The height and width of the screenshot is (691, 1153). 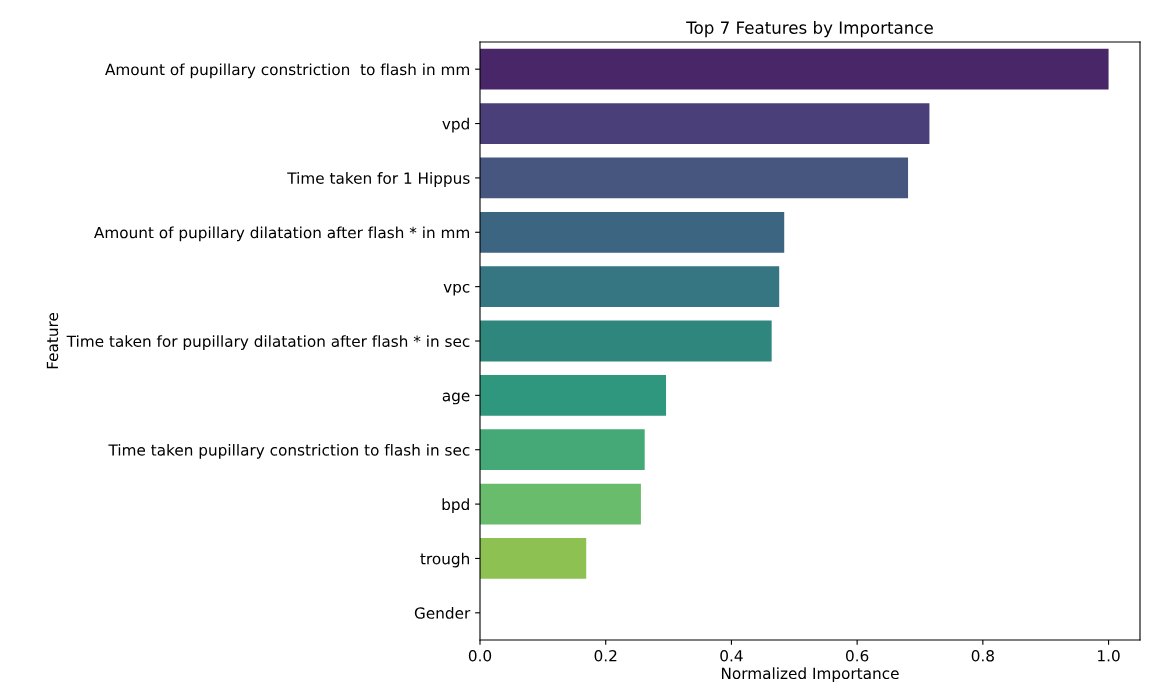 What do you see at coordinates (857, 655) in the screenshot?
I see `x-tick-label: 0.6` at bounding box center [857, 655].